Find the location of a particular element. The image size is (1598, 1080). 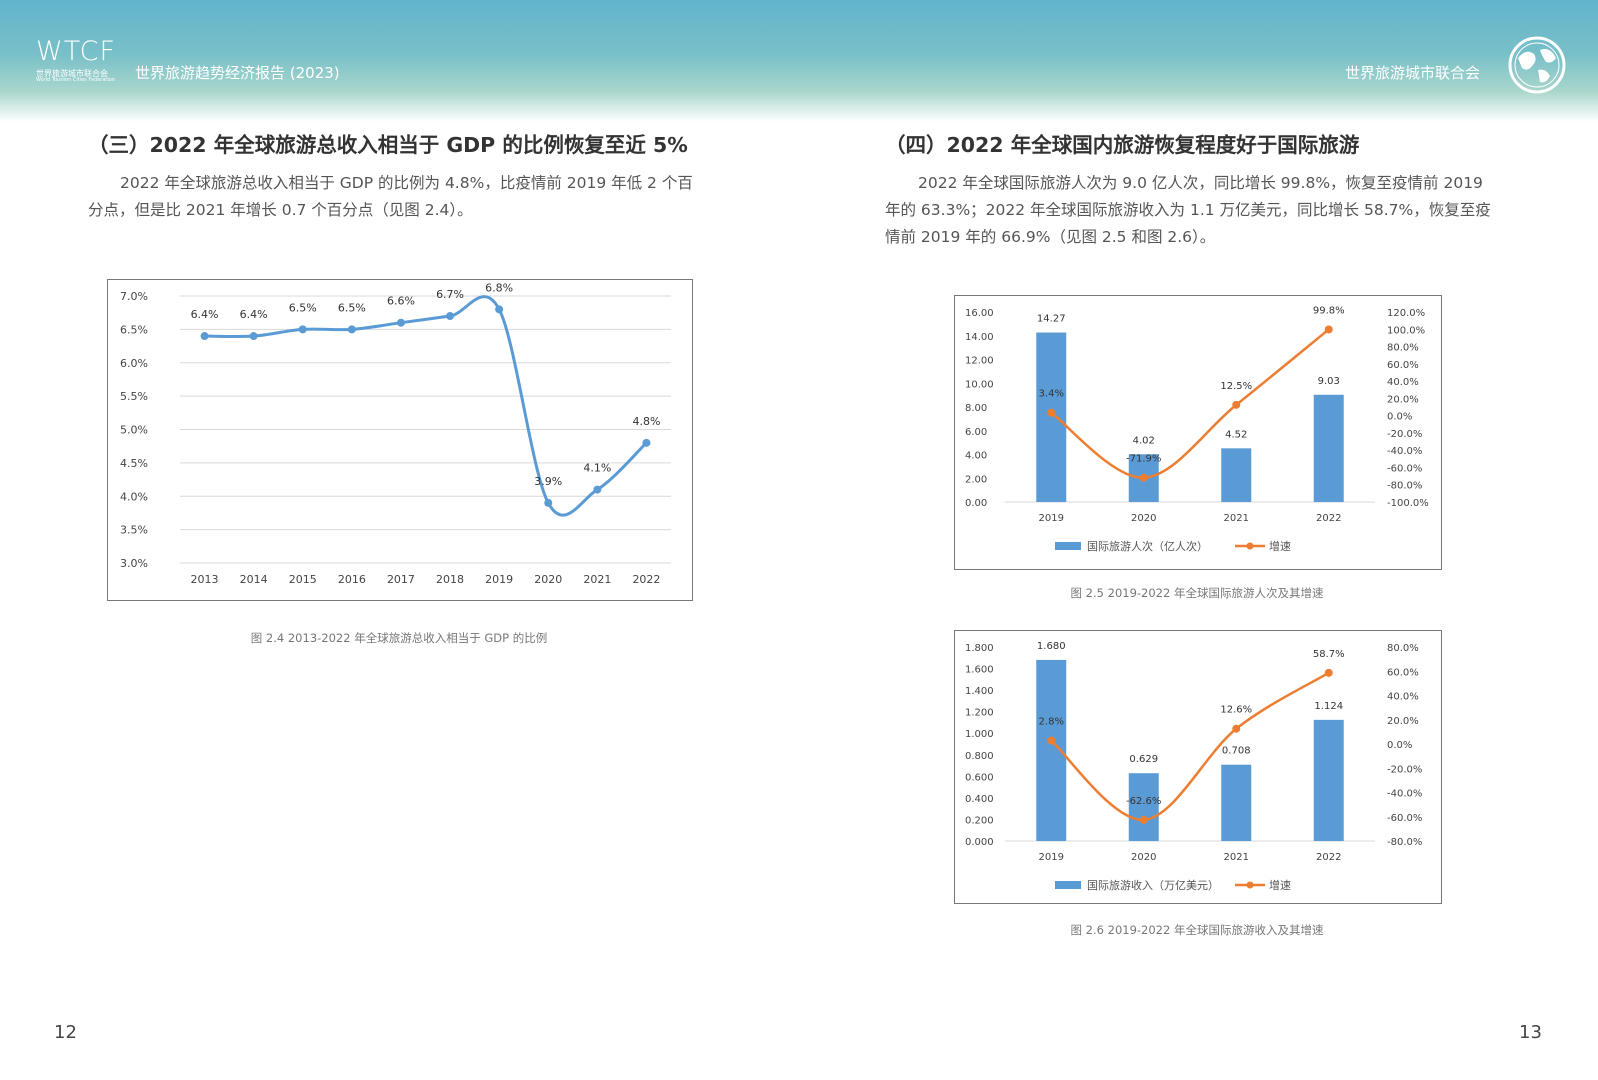

org-name: 世界旅游城市联合会 is located at coordinates (1412, 73).